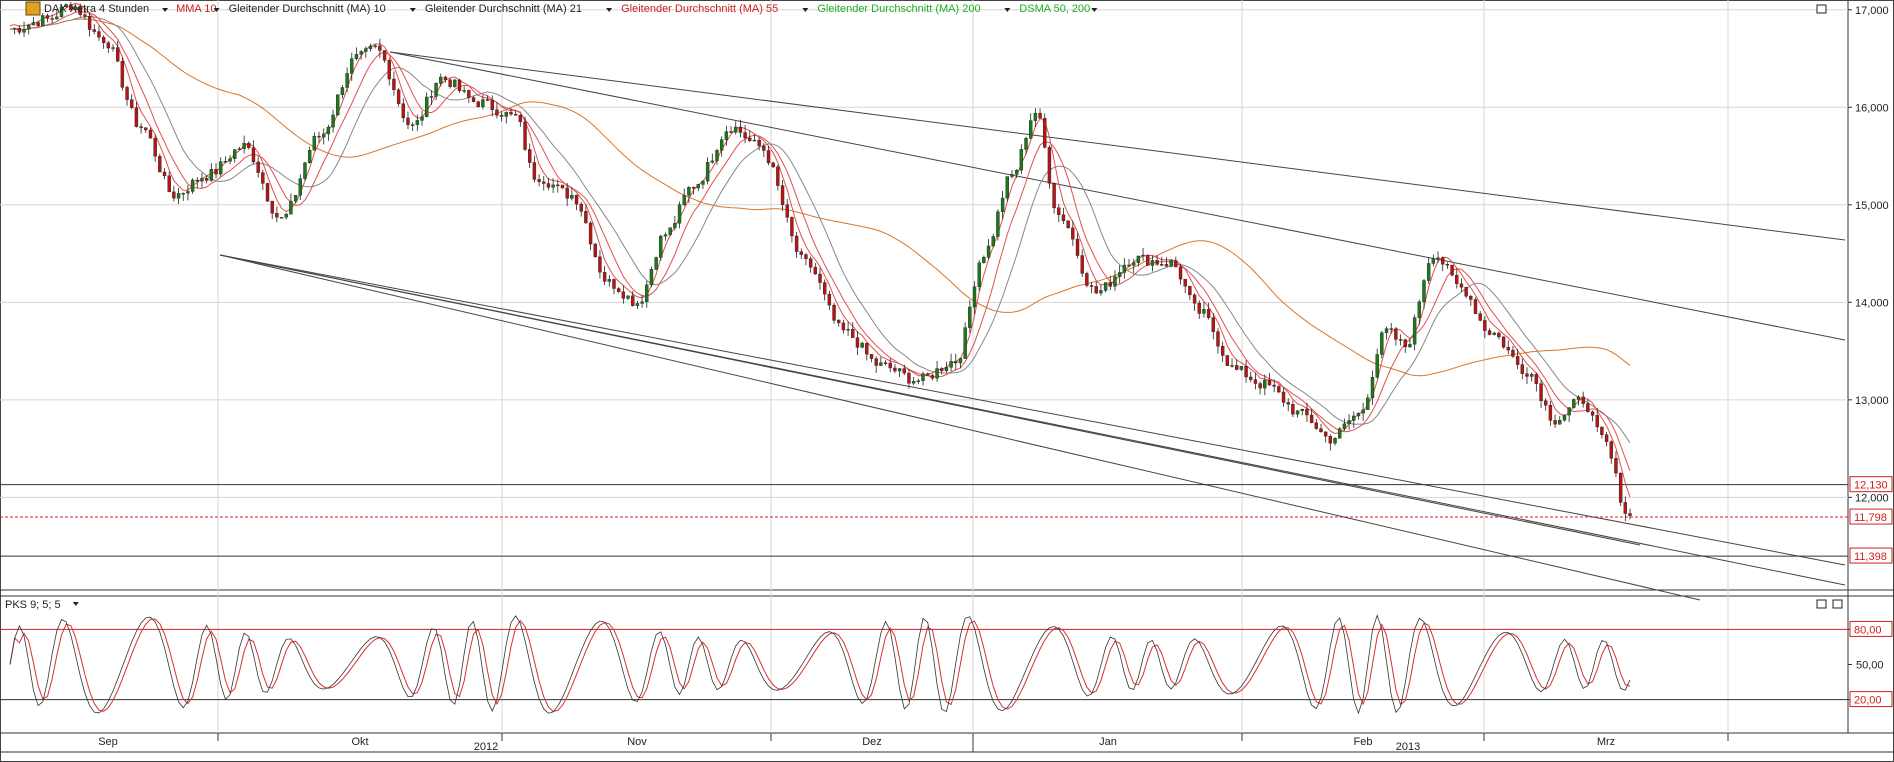 The height and width of the screenshot is (762, 1894). What do you see at coordinates (108, 742) in the screenshot?
I see `month-label: Sep` at bounding box center [108, 742].